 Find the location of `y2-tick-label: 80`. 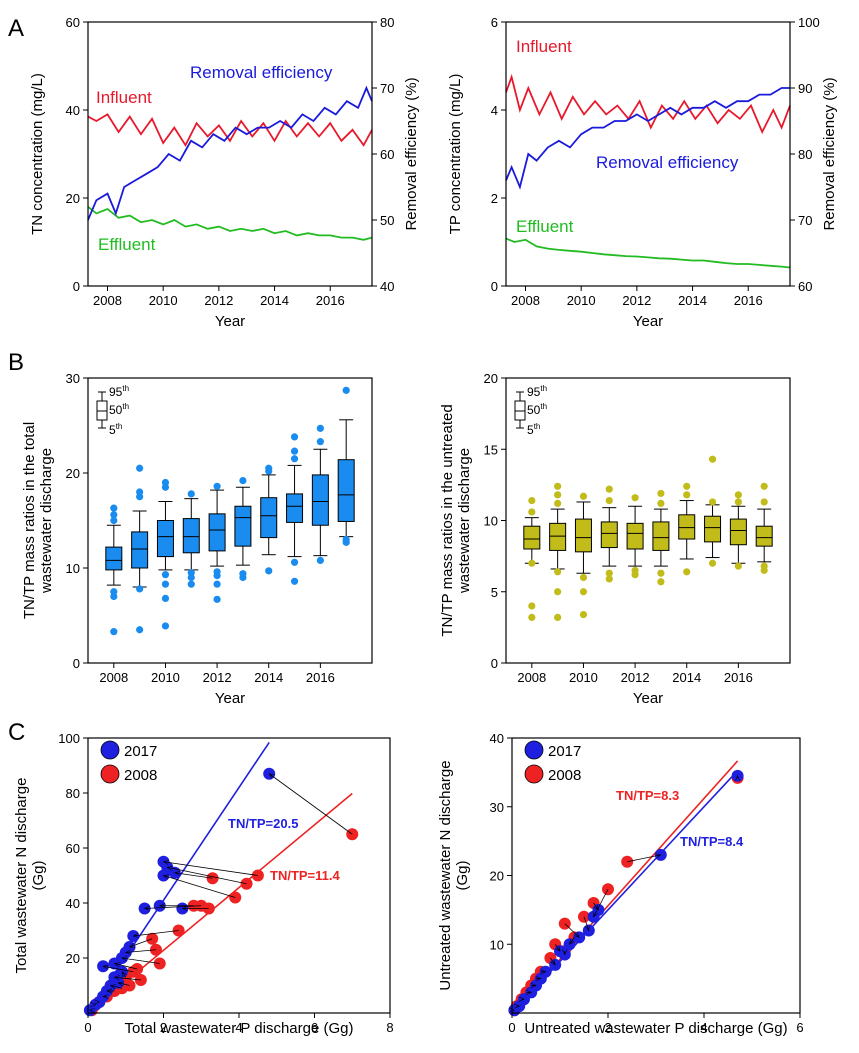

y2-tick-label: 80 is located at coordinates (387, 22).